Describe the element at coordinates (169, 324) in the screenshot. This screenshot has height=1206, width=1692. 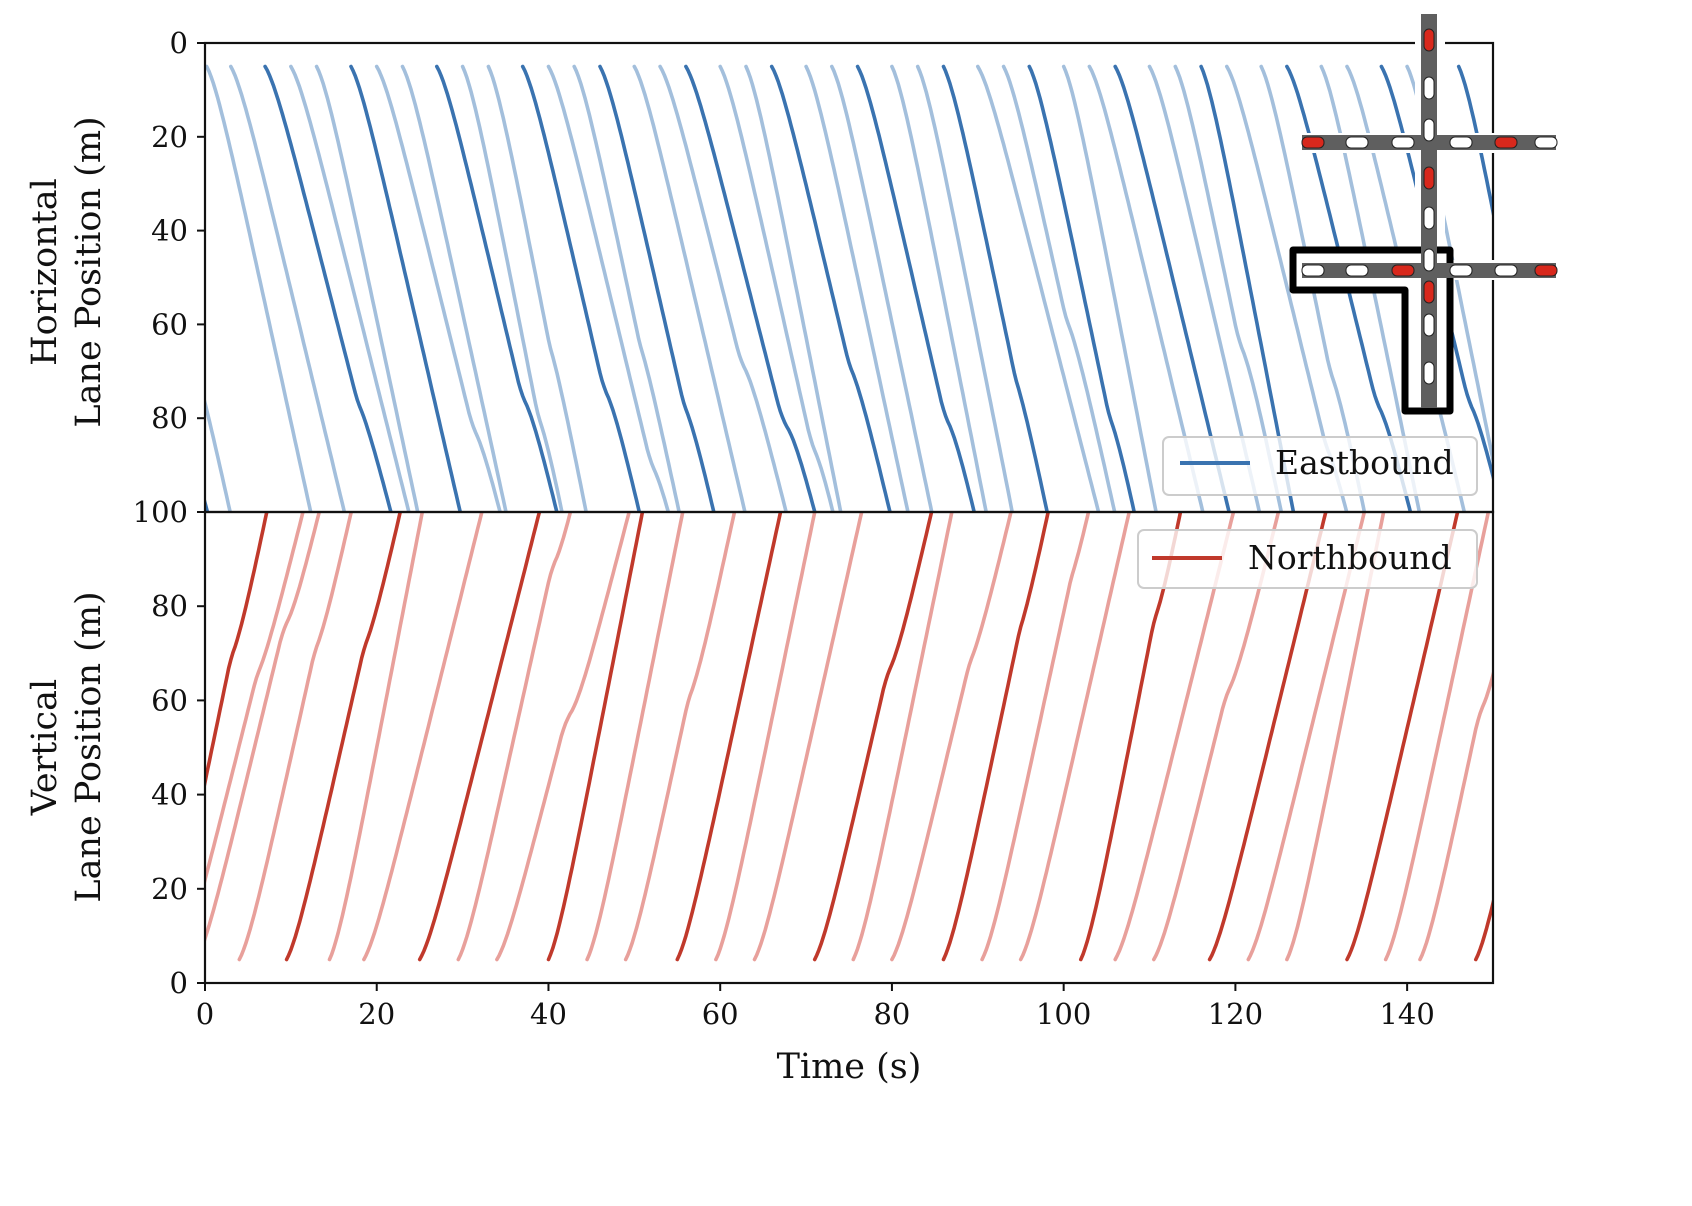
I see `top-y-tick-label: 60` at that location.